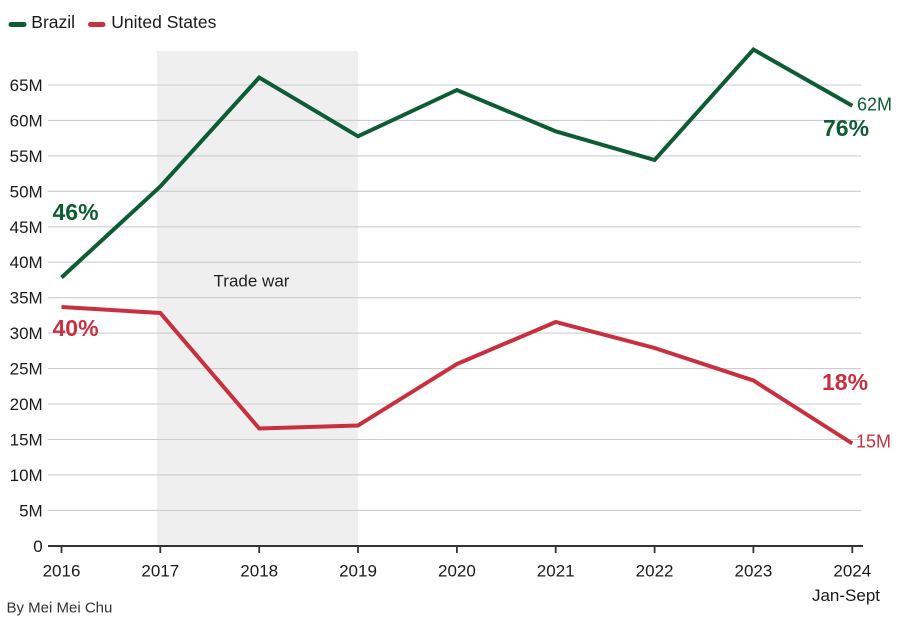 Image resolution: width=901 pixels, height=624 pixels. Describe the element at coordinates (26, 85) in the screenshot. I see `svg-text: 65M` at that location.